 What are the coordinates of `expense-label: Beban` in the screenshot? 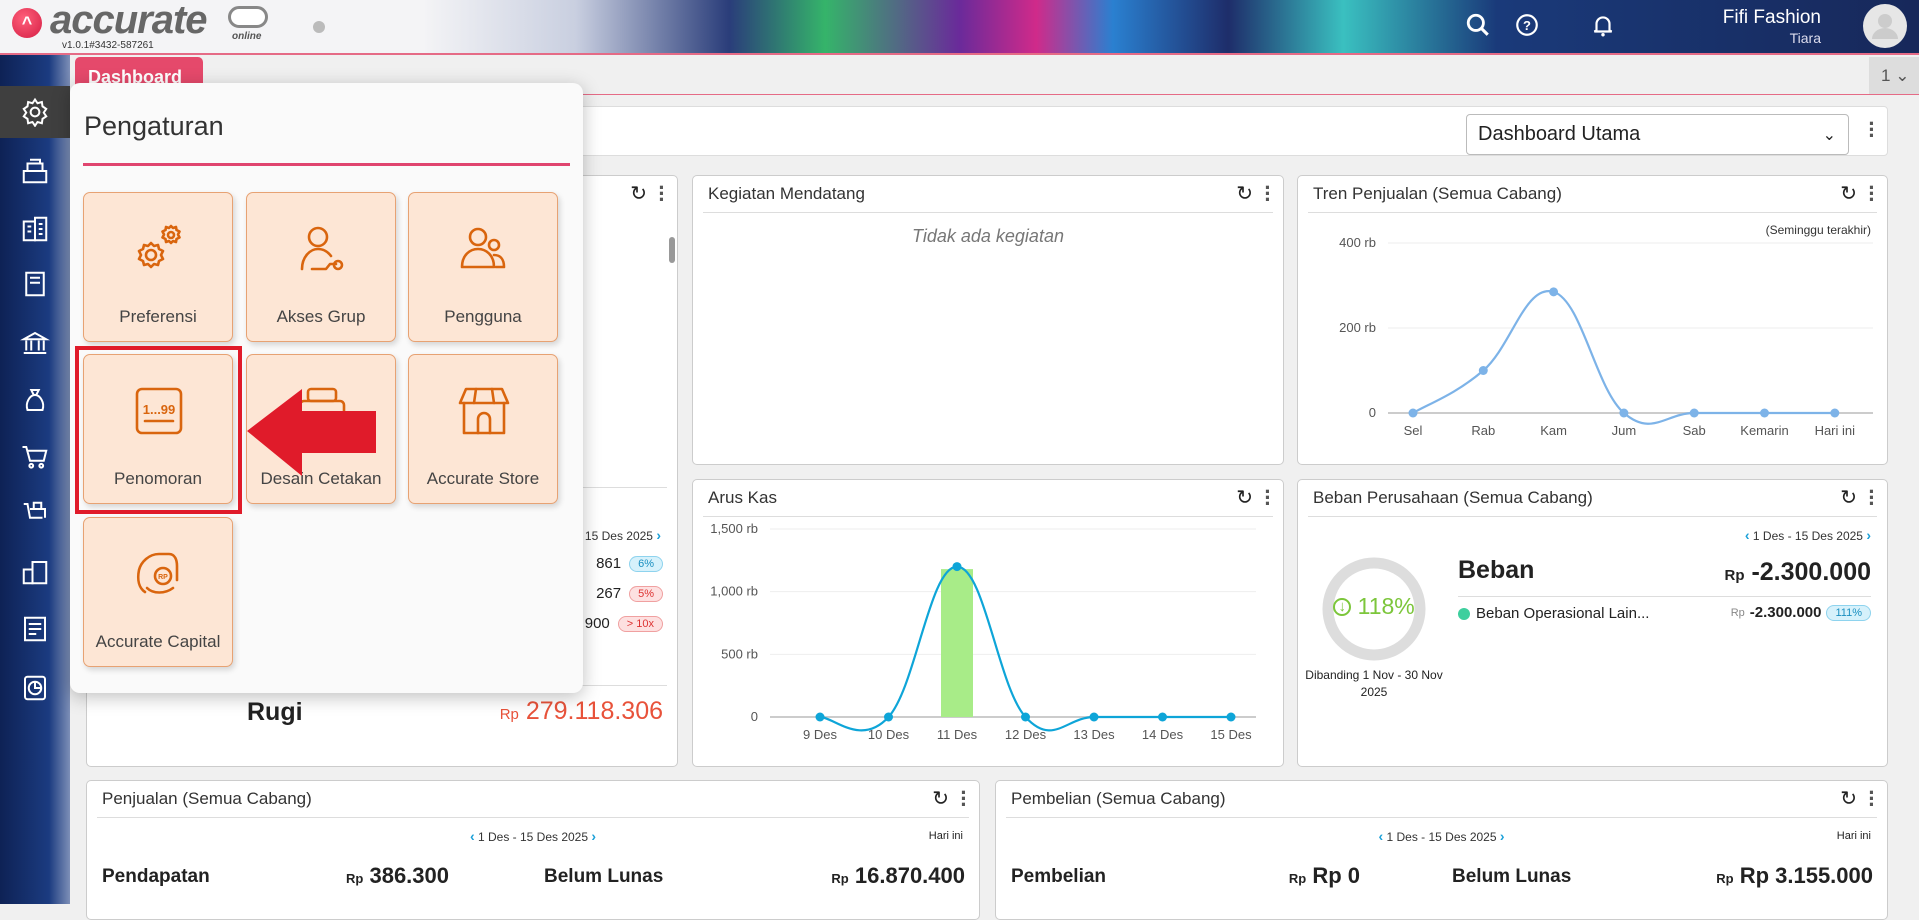 It's located at (1496, 570).